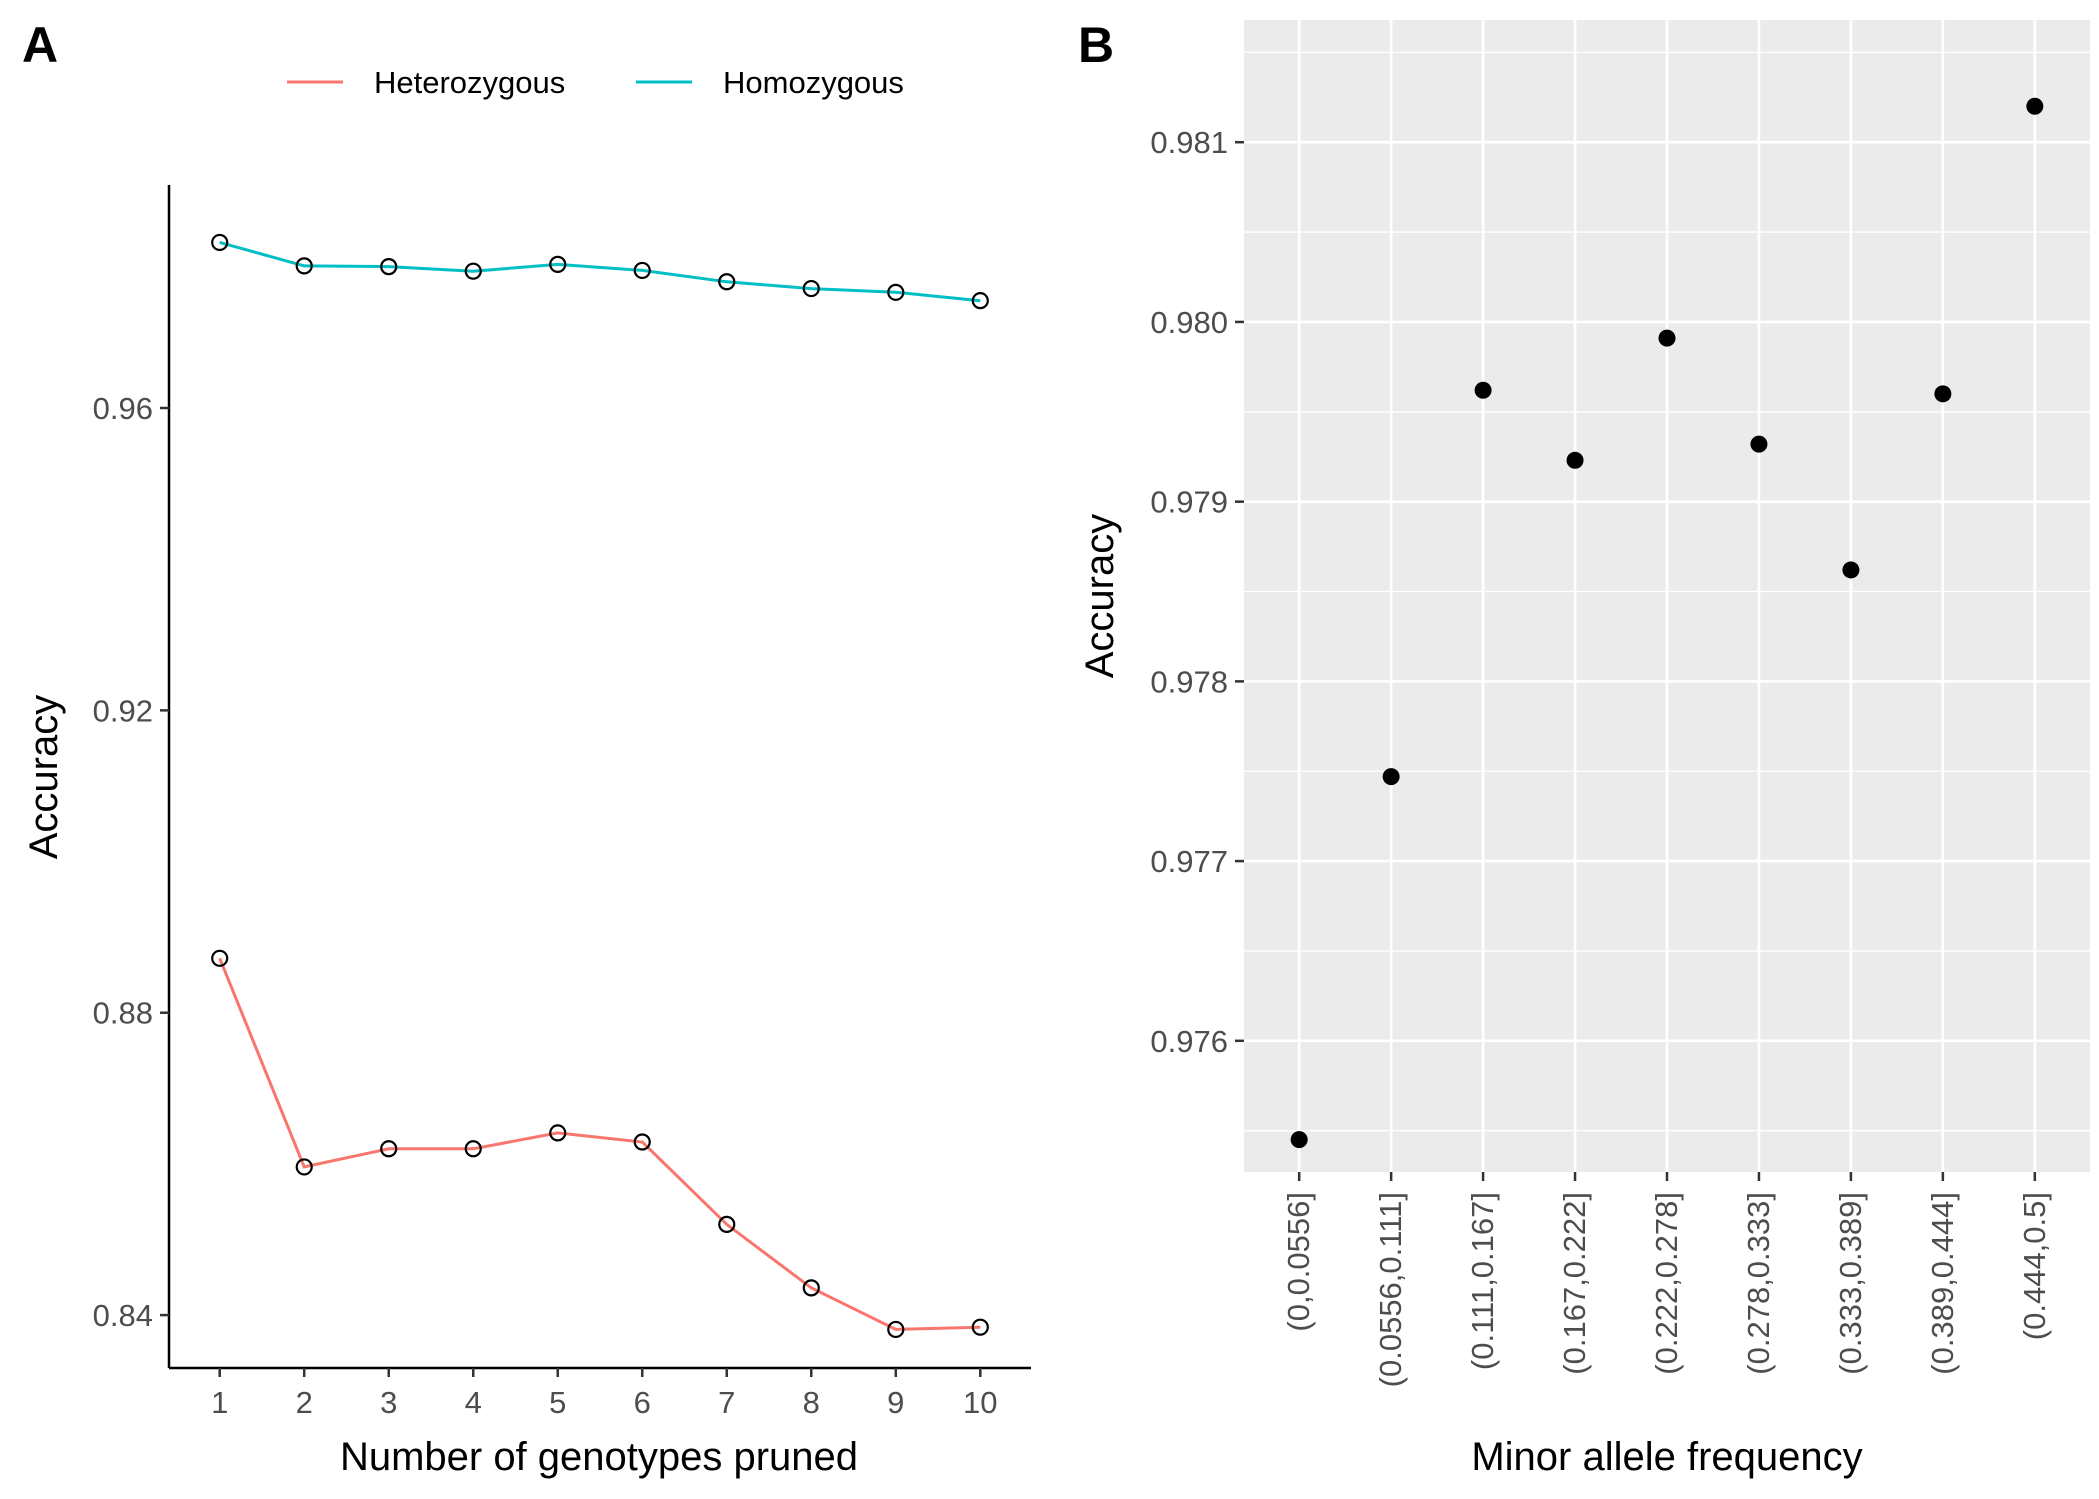  What do you see at coordinates (131, 862) in the screenshot?
I see `y-ticks-a: 0.84 0.88 0.92 0.96` at bounding box center [131, 862].